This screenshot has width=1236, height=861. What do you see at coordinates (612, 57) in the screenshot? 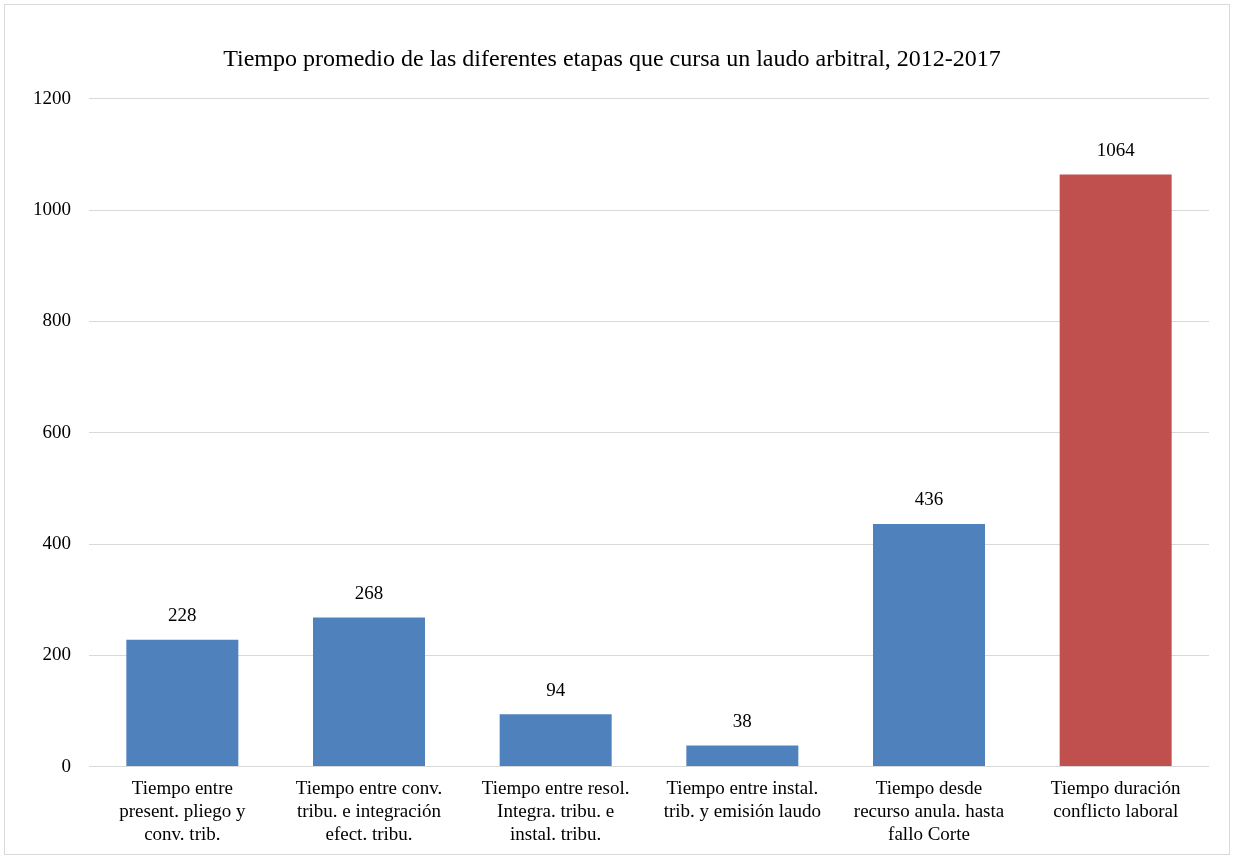
I see `chart-title: Tiempo promedio de las diferentes etapas que cursa un laudo arbitral, 2012-2017` at bounding box center [612, 57].